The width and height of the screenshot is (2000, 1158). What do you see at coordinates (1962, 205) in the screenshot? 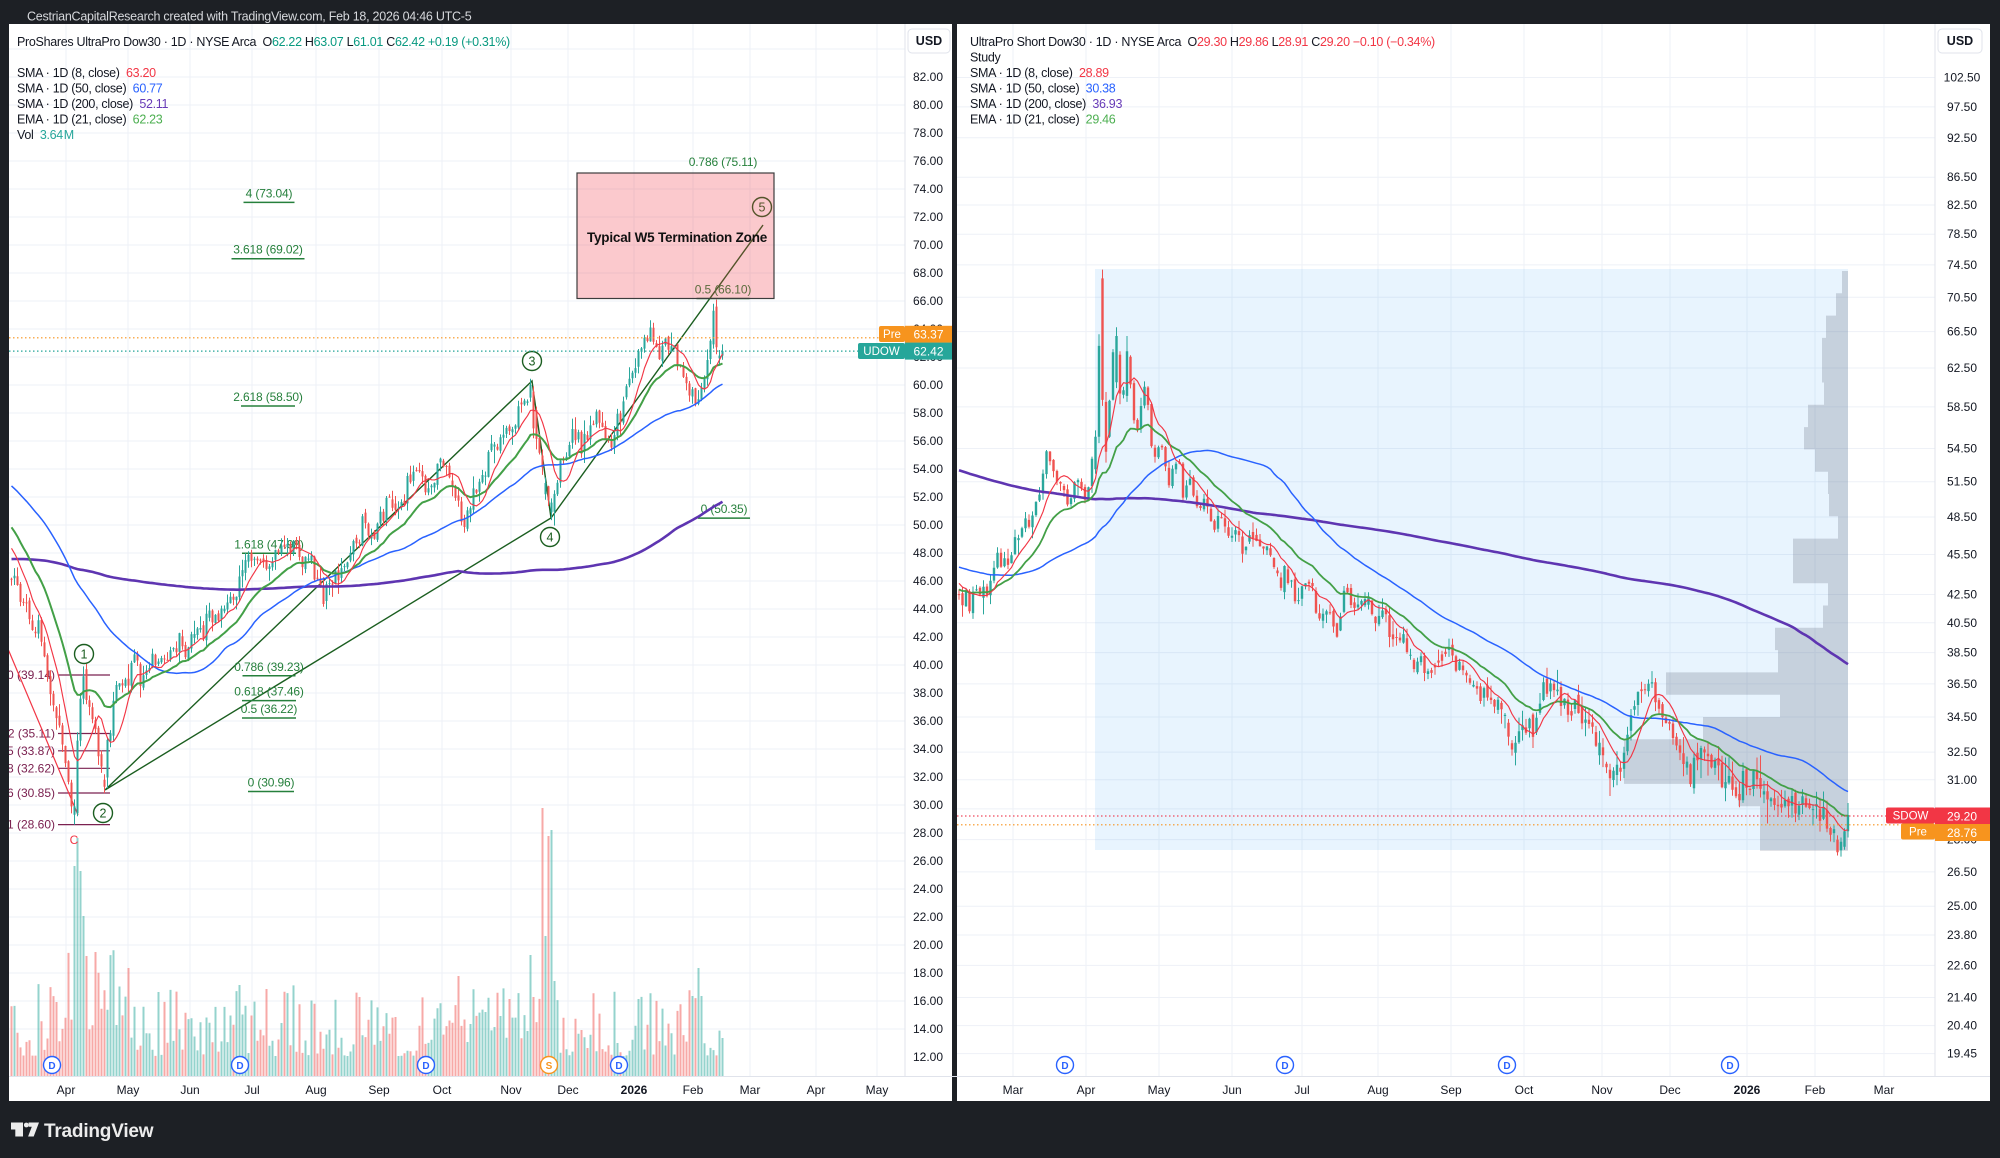
I see `svg-text: 82.50` at bounding box center [1962, 205].